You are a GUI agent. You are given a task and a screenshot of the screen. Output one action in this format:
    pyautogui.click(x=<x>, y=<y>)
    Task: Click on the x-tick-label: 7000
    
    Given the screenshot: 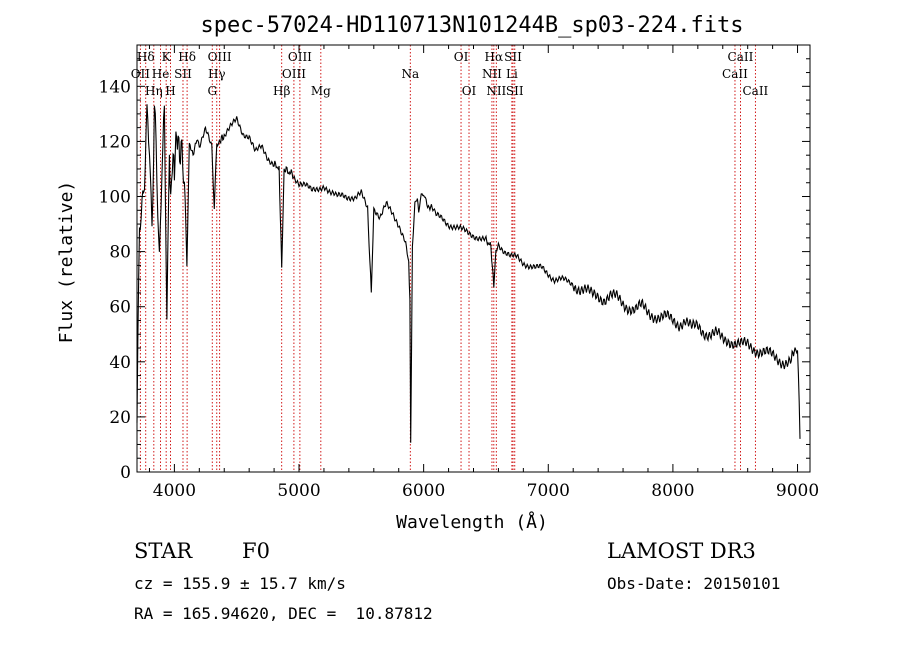 What is the action you would take?
    pyautogui.click(x=548, y=491)
    